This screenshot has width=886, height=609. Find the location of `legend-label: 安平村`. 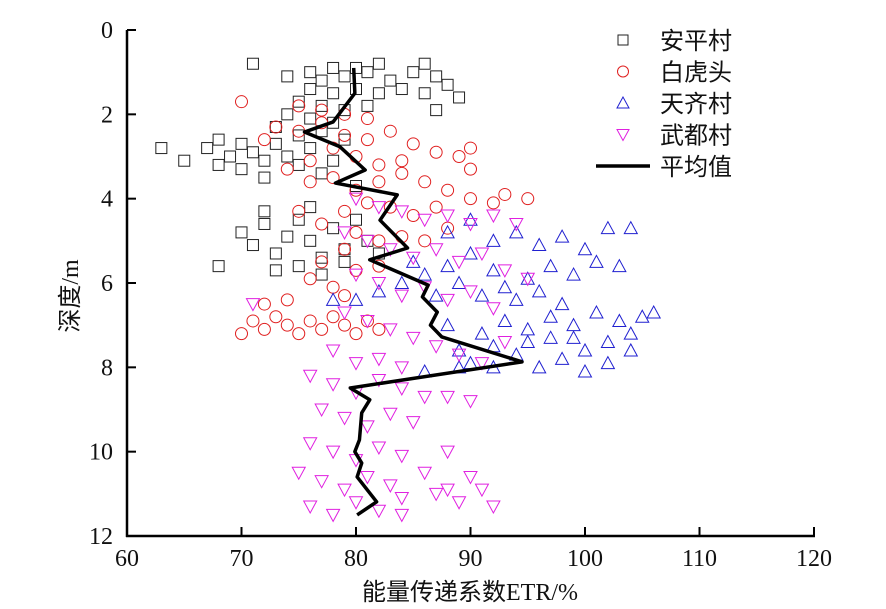

legend-label: 安平村 is located at coordinates (696, 41).